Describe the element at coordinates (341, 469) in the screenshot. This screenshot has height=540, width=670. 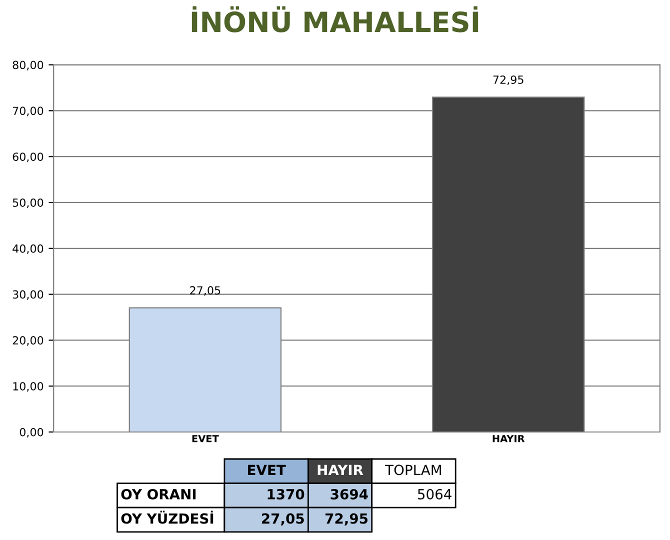
I see `text: HAYIR` at that location.